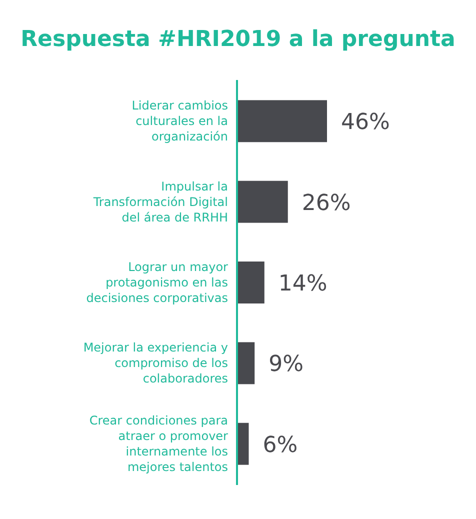 This screenshot has width=476, height=519. I want to click on data-label: 46%, so click(365, 123).